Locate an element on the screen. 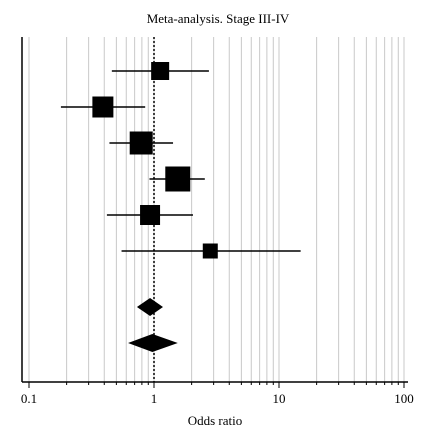 The image size is (422, 431). x-tick-label: 1 is located at coordinates (154, 398).